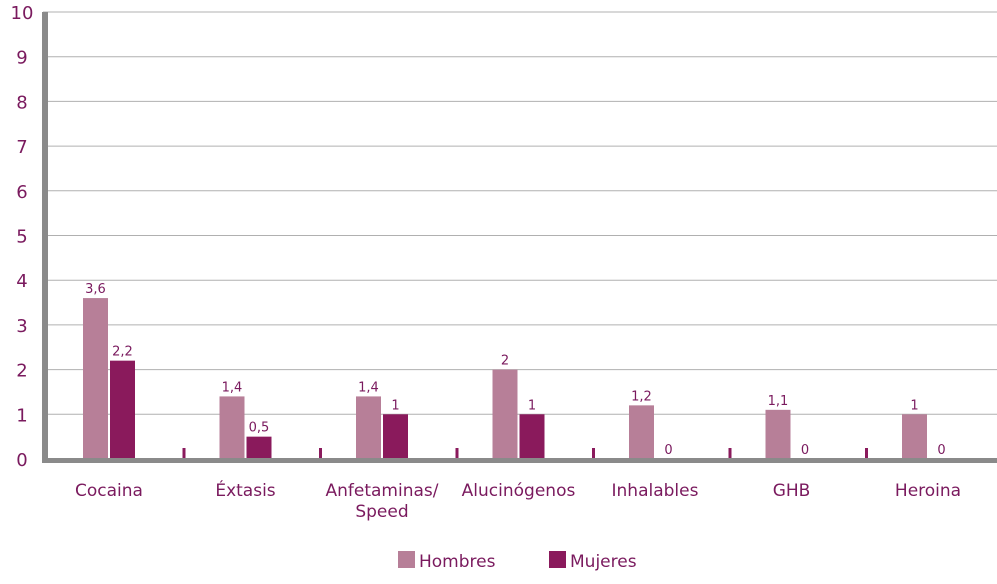  Describe the element at coordinates (406, 559) in the screenshot. I see `legend-swatch-hombres` at that location.